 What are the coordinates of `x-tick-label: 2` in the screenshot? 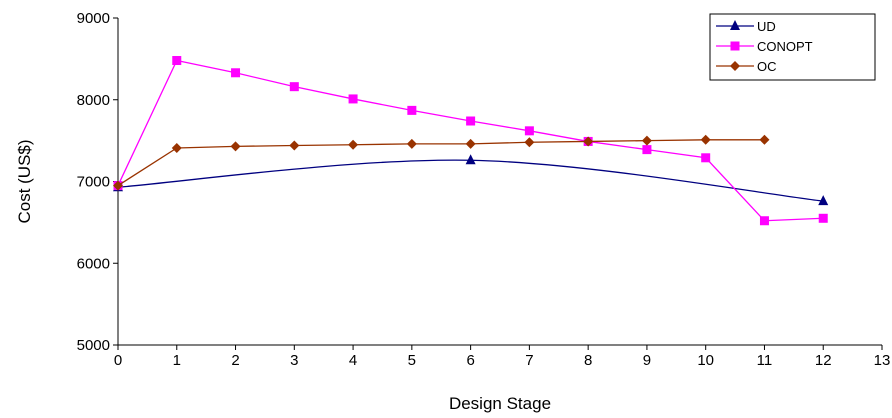 It's located at (235, 360).